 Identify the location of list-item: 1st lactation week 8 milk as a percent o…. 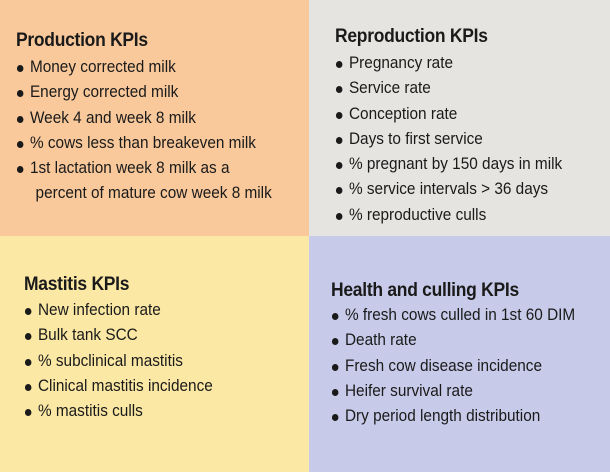
(144, 181).